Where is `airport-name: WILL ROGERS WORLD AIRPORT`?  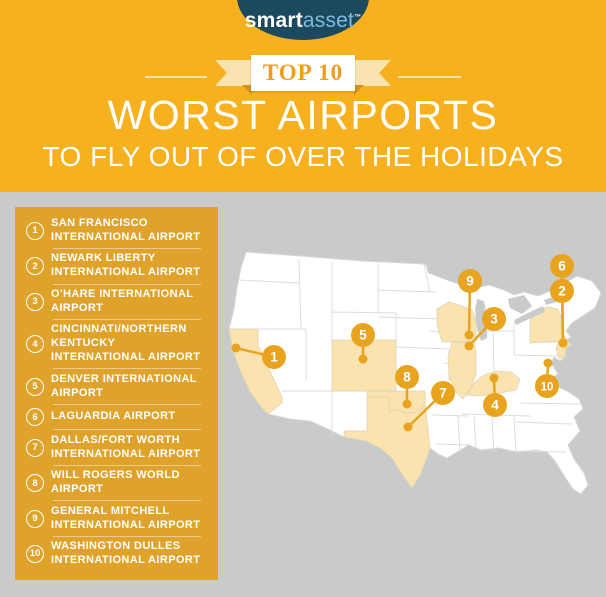
airport-name: WILL ROGERS WORLD AIRPORT is located at coordinates (115, 482).